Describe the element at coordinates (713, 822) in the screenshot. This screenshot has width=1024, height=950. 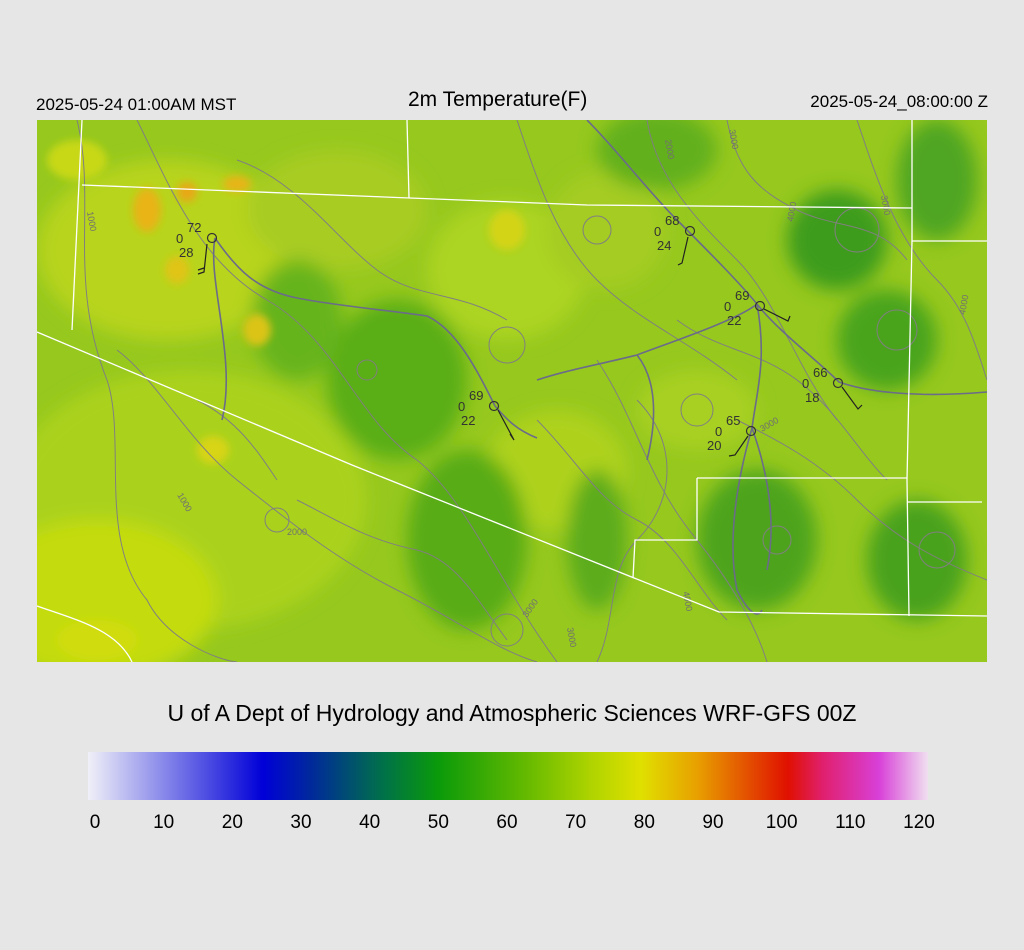
I see `colorbar-tick-label: 90` at that location.